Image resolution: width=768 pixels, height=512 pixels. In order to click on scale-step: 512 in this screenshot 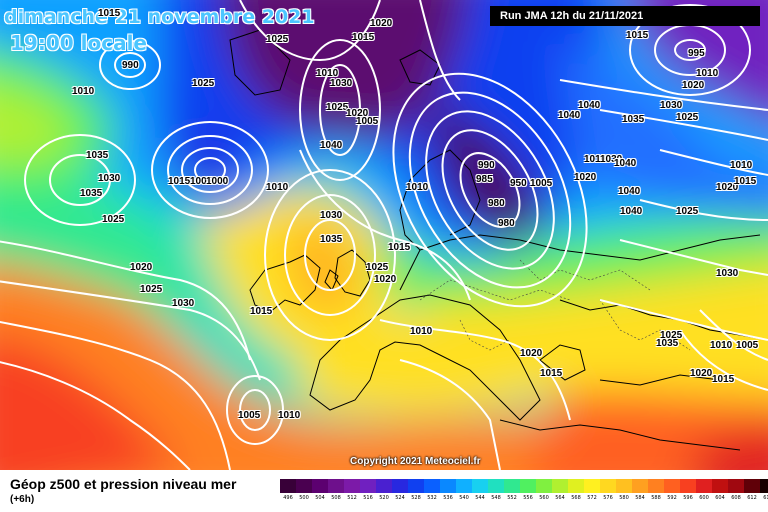, I will do `click(352, 491)`.